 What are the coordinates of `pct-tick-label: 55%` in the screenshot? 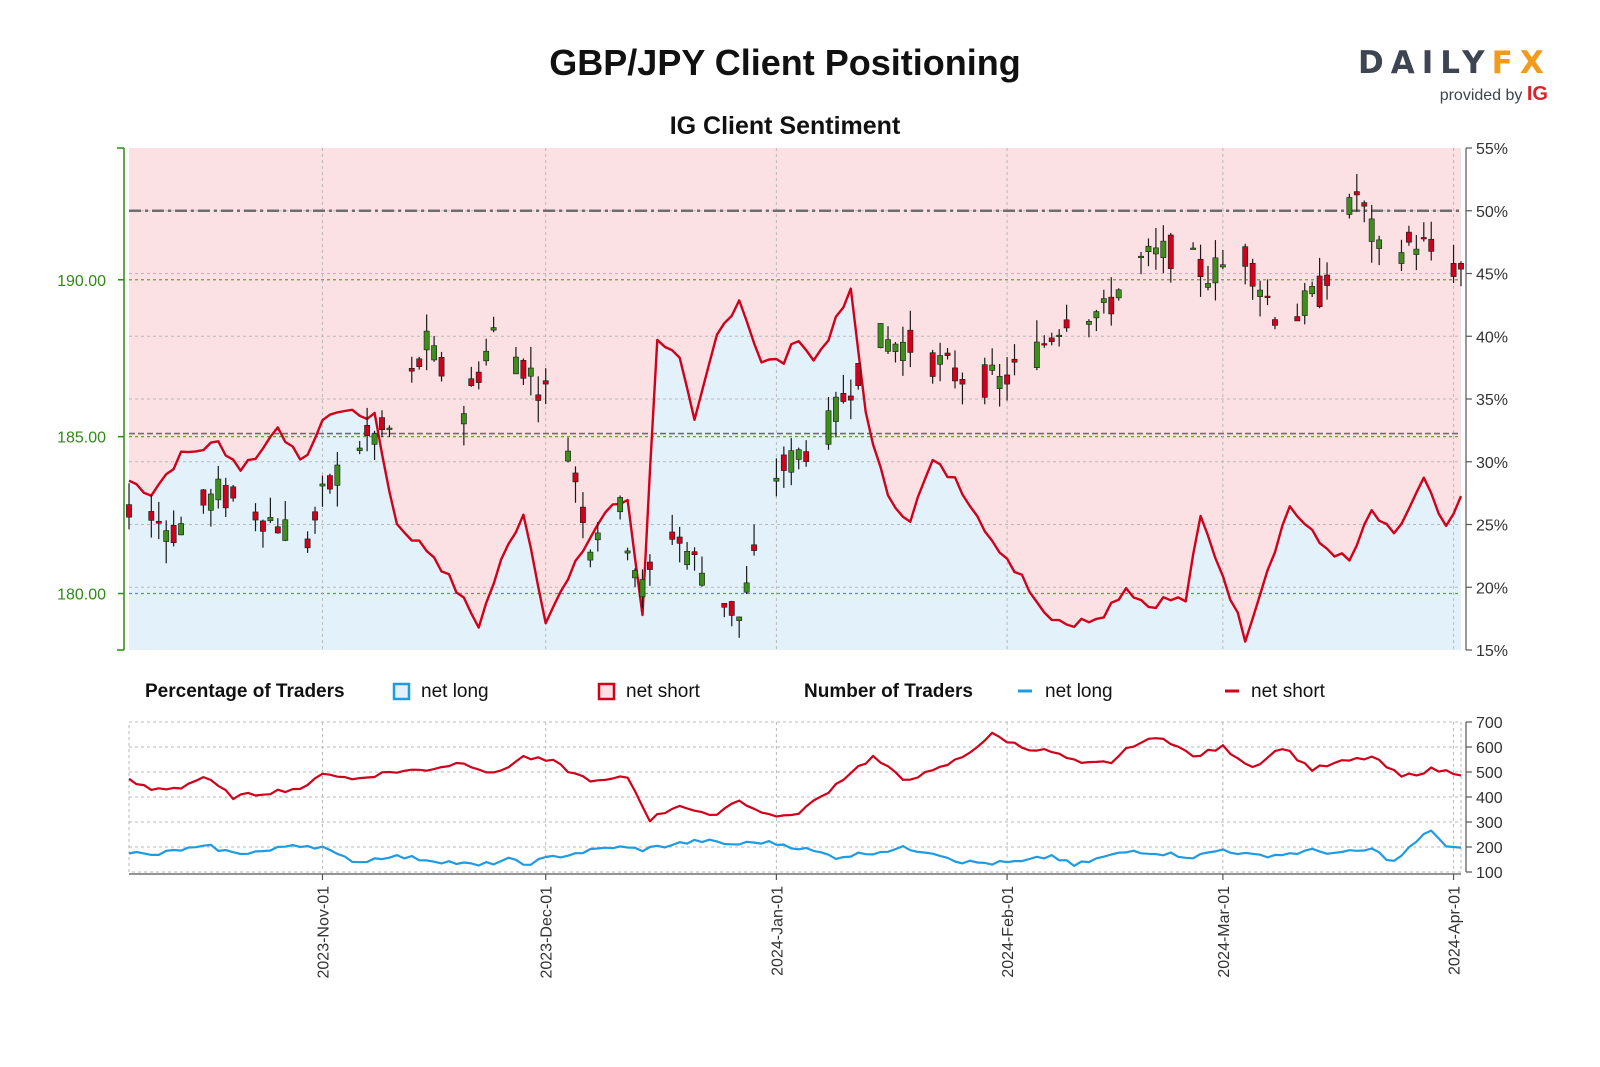 It's located at (1492, 149).